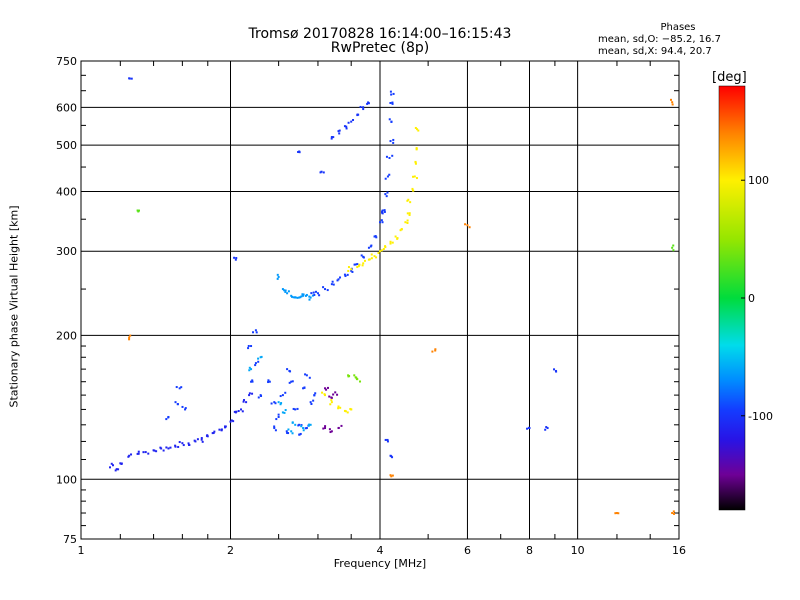  Describe the element at coordinates (659, 39) in the screenshot. I see `phase-stats-o: mean, sd,O: −85.2, 16.7` at that location.